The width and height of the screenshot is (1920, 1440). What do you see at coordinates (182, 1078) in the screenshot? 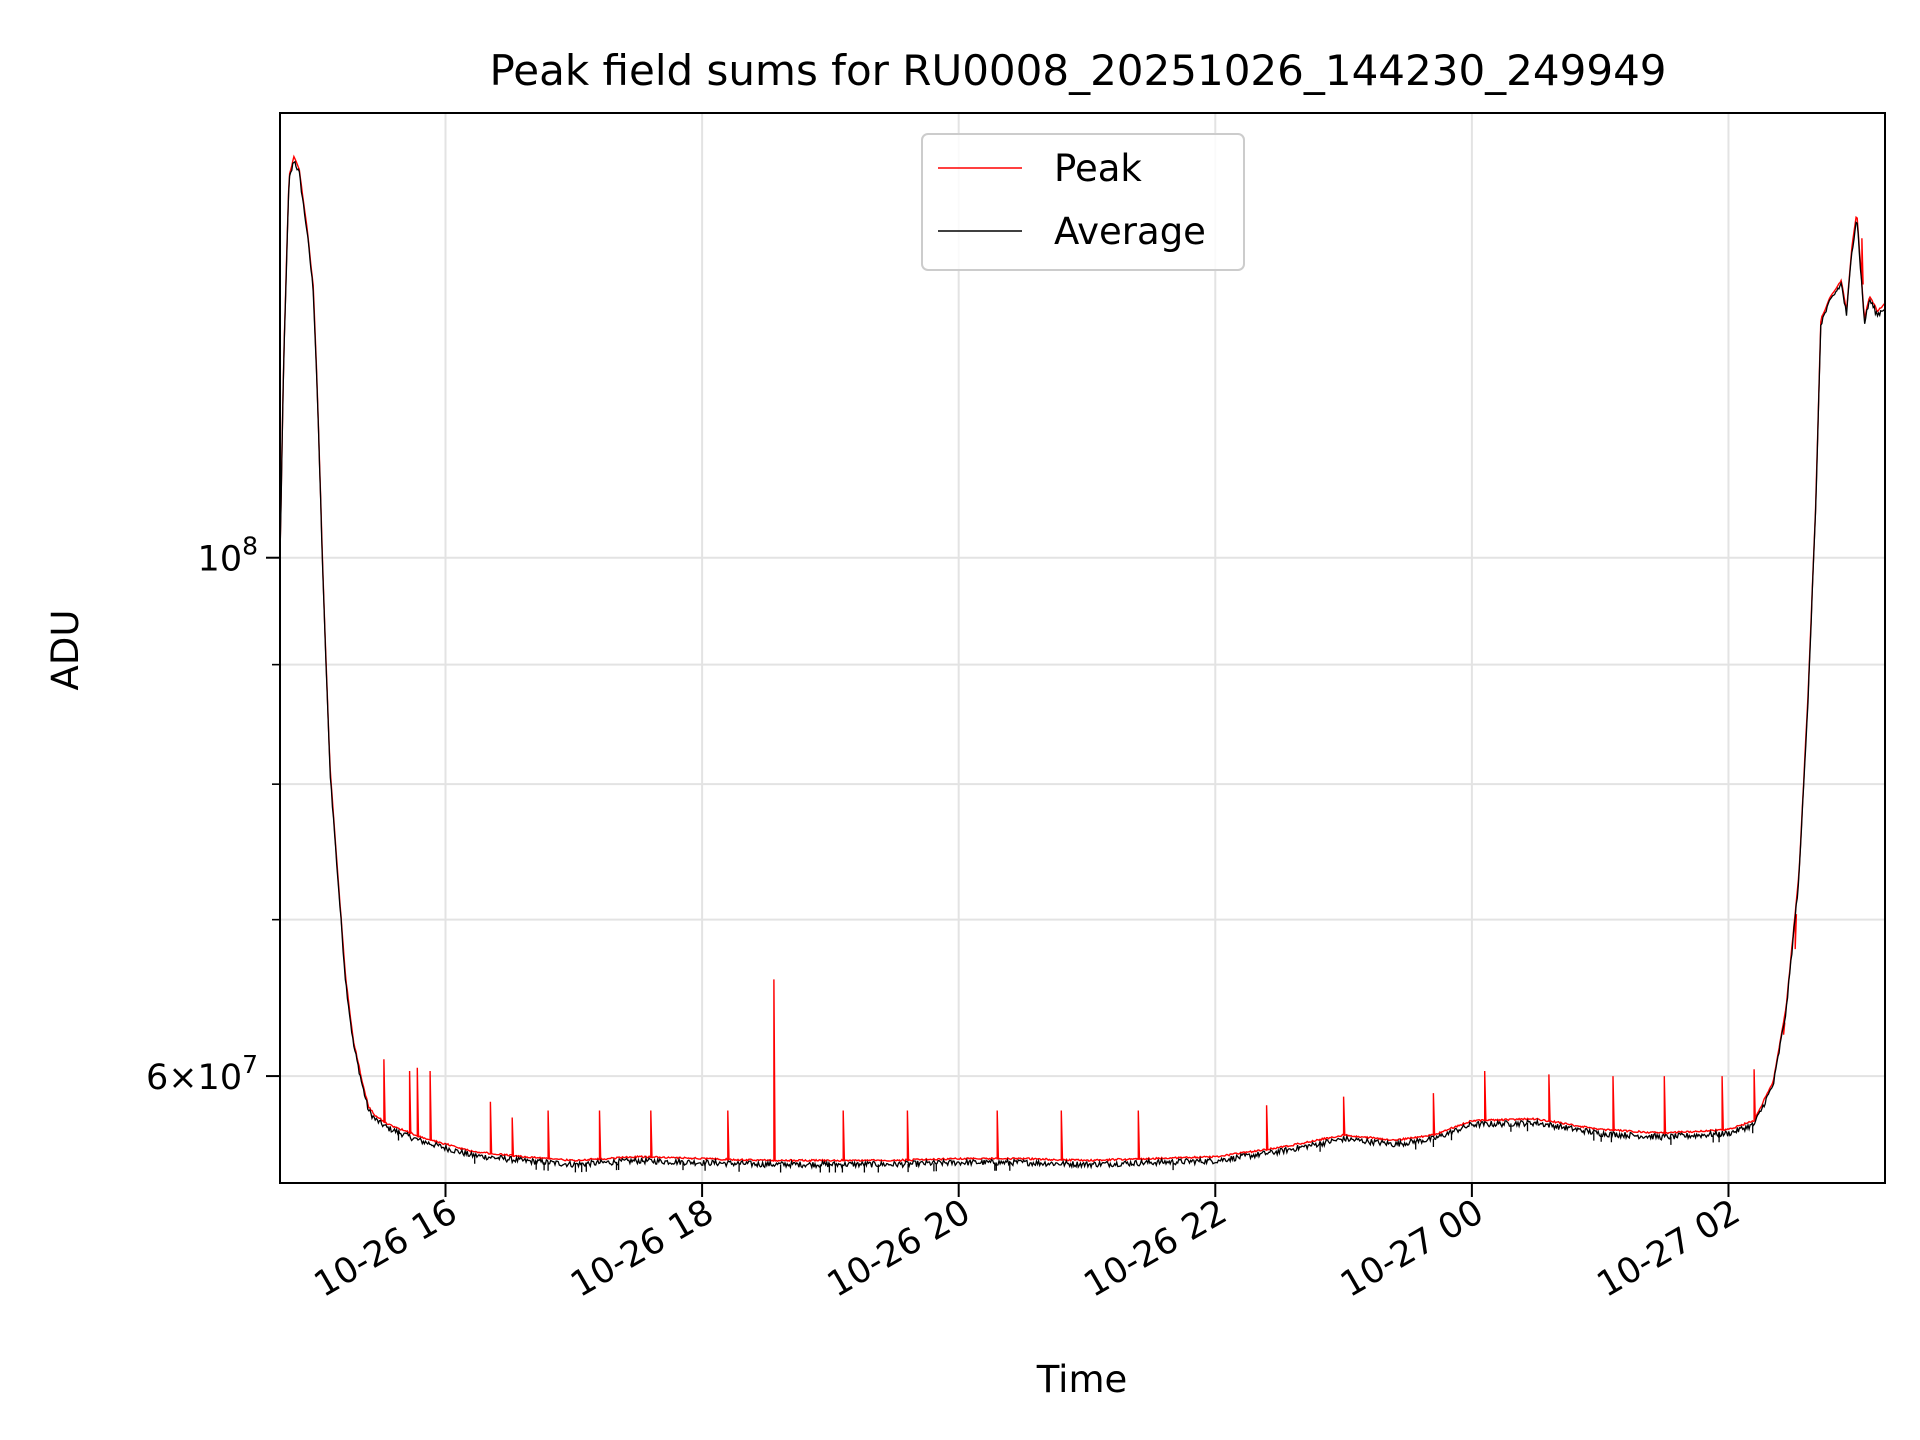
I see `y-tick-times: ×` at bounding box center [182, 1078].